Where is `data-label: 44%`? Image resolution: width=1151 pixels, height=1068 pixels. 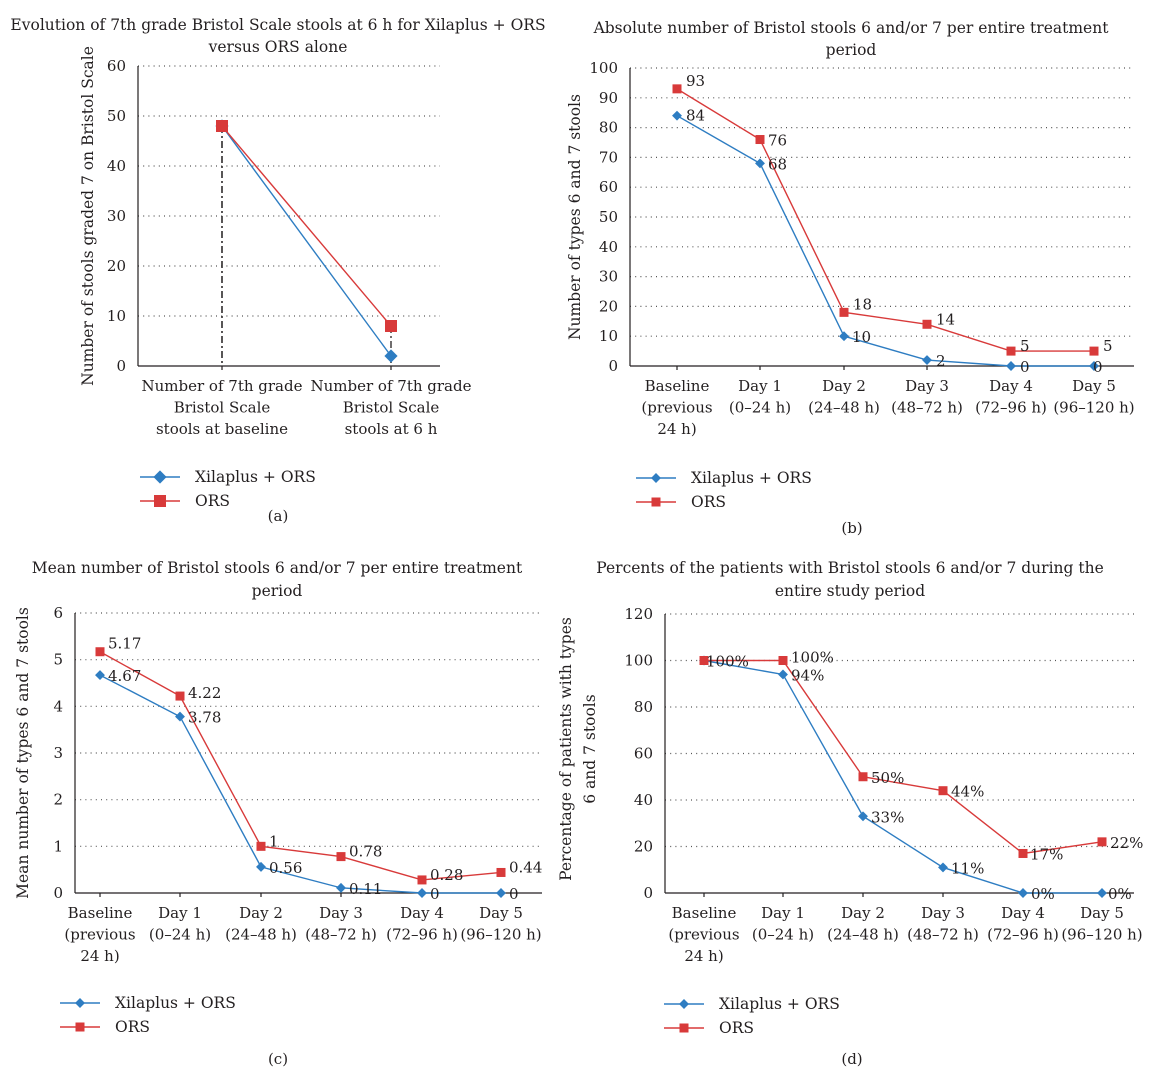
data-label: 44% is located at coordinates (967, 792).